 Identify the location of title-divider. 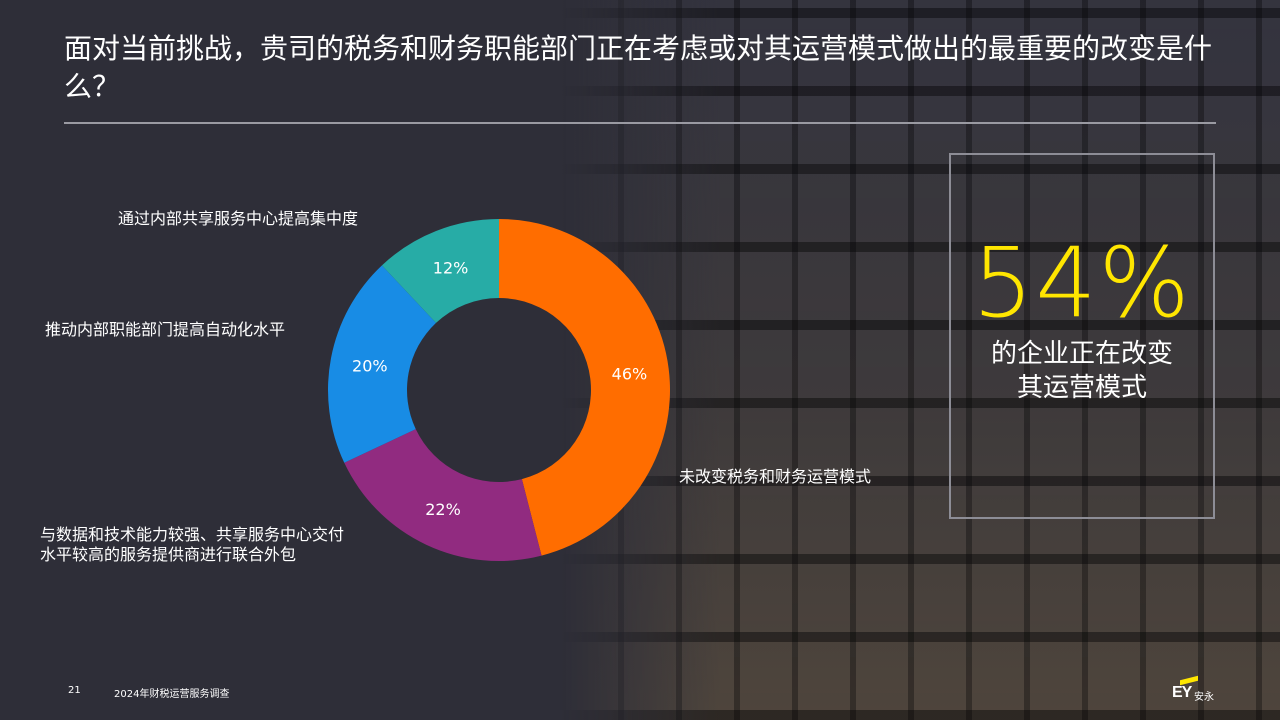
(640, 123).